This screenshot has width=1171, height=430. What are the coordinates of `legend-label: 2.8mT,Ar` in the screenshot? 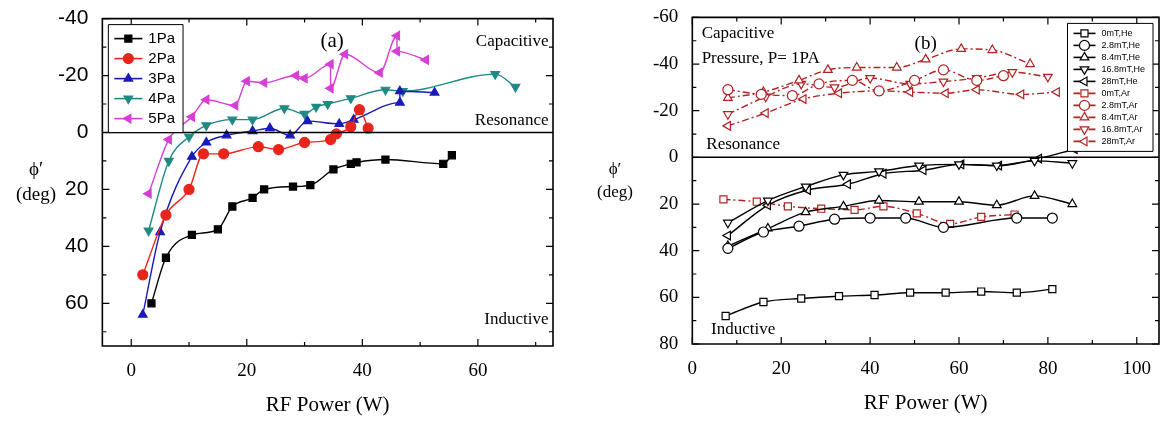 It's located at (1119, 104).